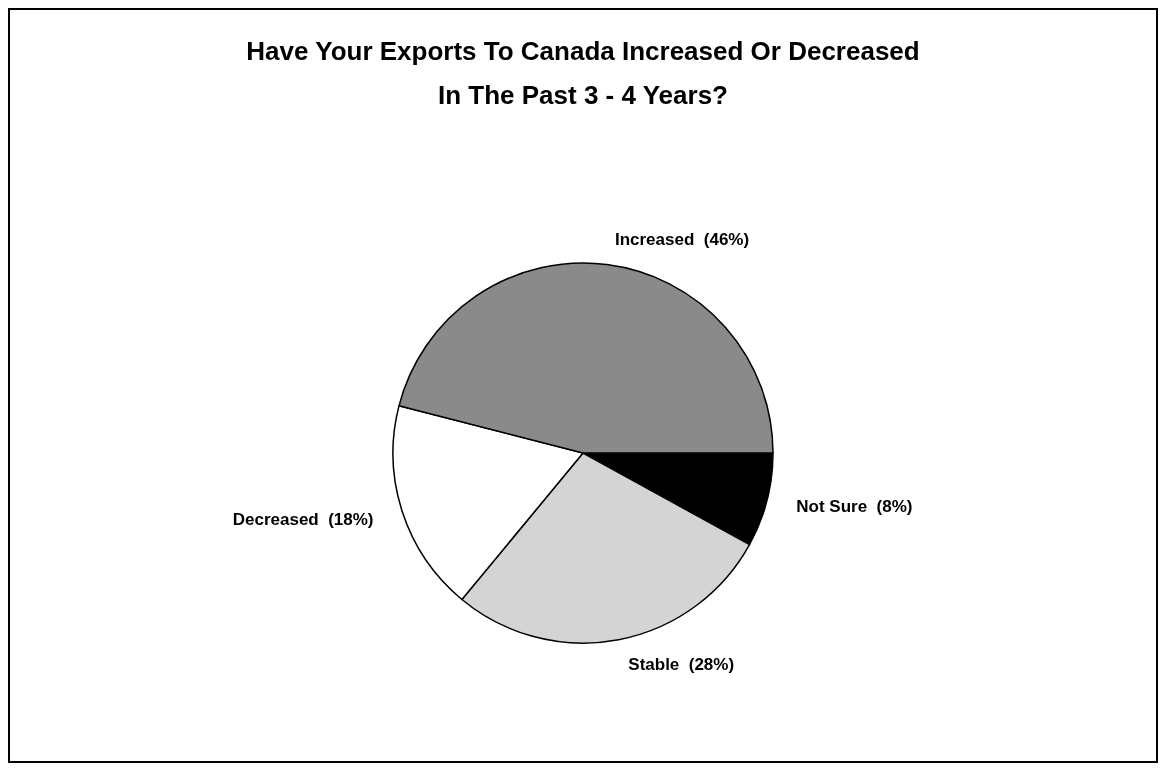 Image resolution: width=1170 pixels, height=775 pixels. What do you see at coordinates (303, 520) in the screenshot?
I see `slice-label: Decreased (18%)` at bounding box center [303, 520].